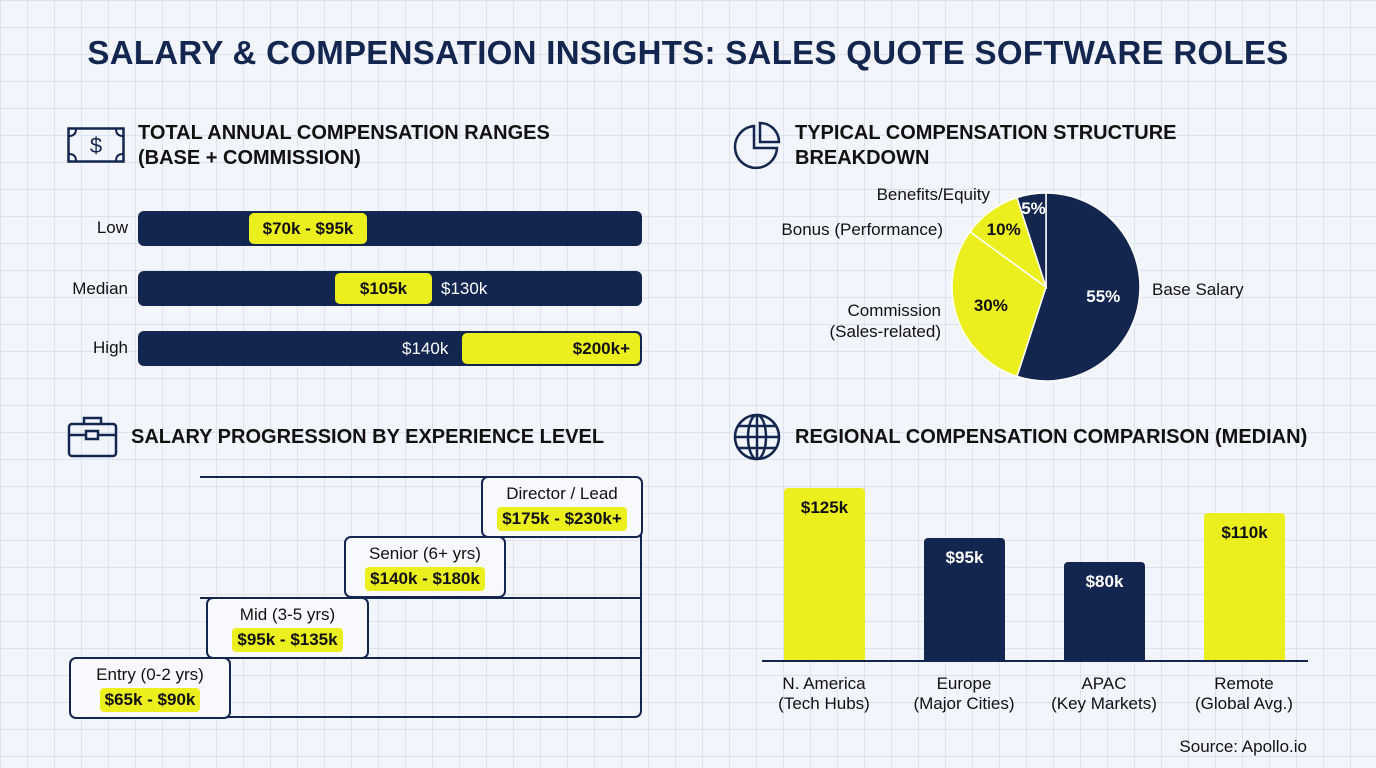 The width and height of the screenshot is (1376, 768). I want to click on bar-category-line: (Global Avg.), so click(1244, 703).